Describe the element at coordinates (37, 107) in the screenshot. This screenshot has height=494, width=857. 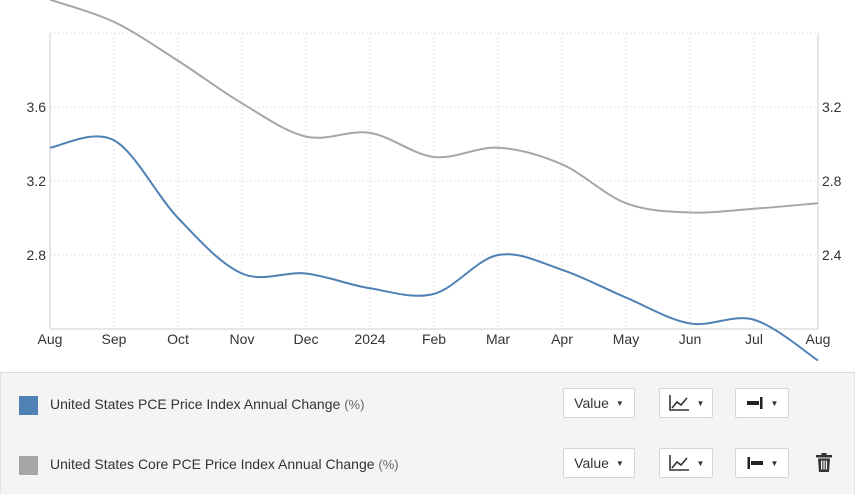
I see `y-left-tick-label: 3.6` at that location.